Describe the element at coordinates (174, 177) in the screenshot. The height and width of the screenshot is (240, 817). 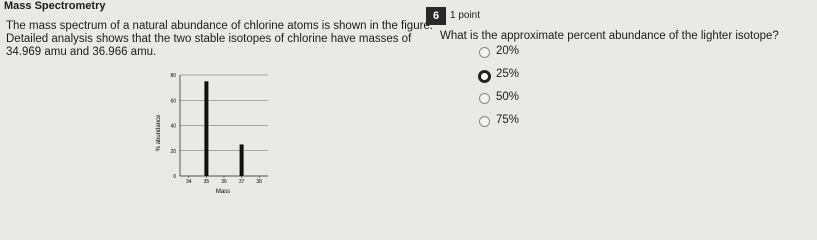
I see `y-tick-label: 0` at that location.